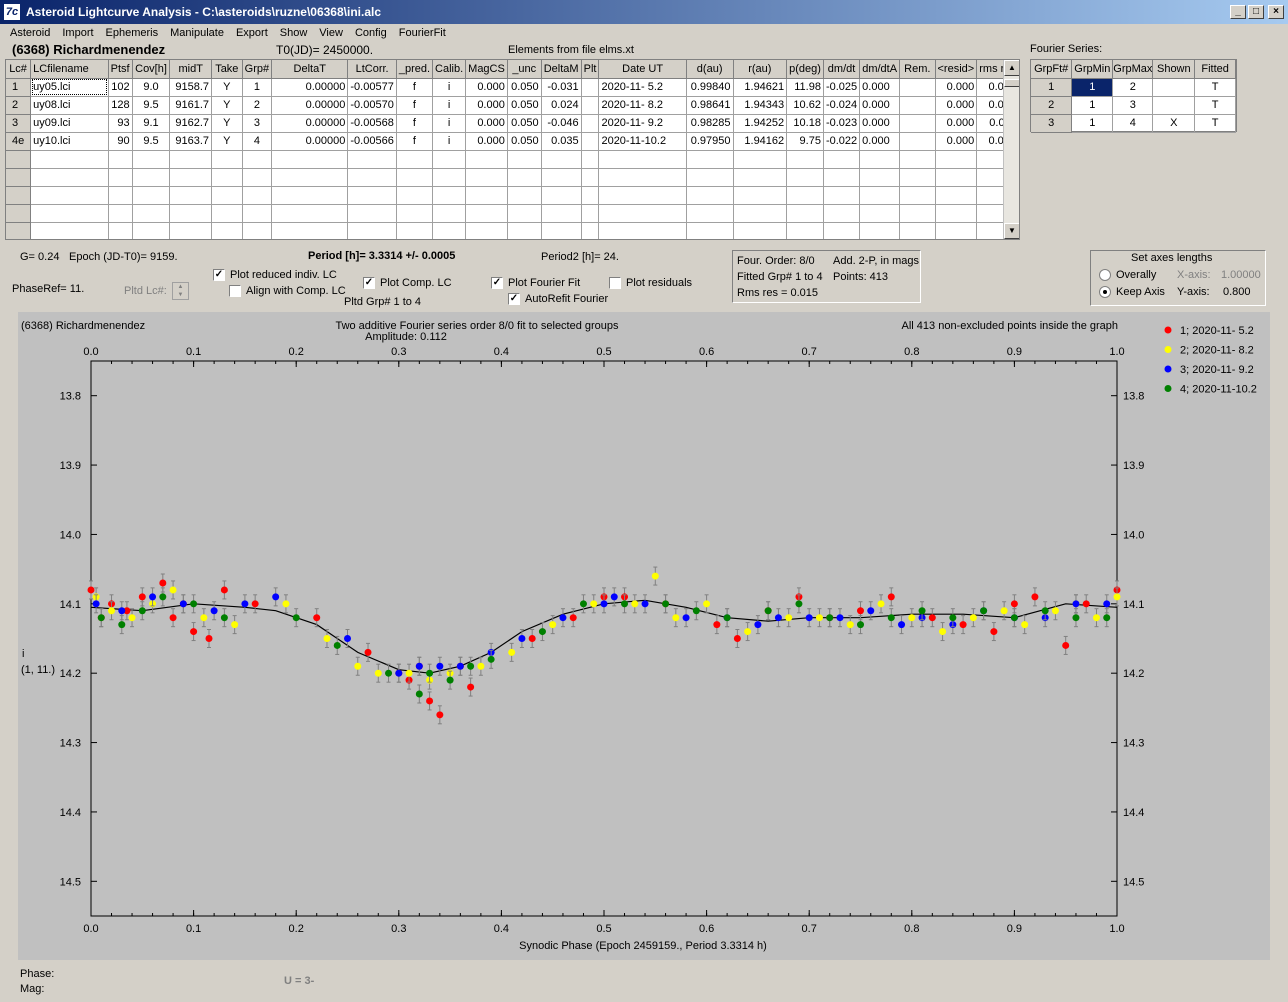 The height and width of the screenshot is (1002, 1288). Describe the element at coordinates (805, 69) in the screenshot. I see `column-header: p(deg)` at that location.